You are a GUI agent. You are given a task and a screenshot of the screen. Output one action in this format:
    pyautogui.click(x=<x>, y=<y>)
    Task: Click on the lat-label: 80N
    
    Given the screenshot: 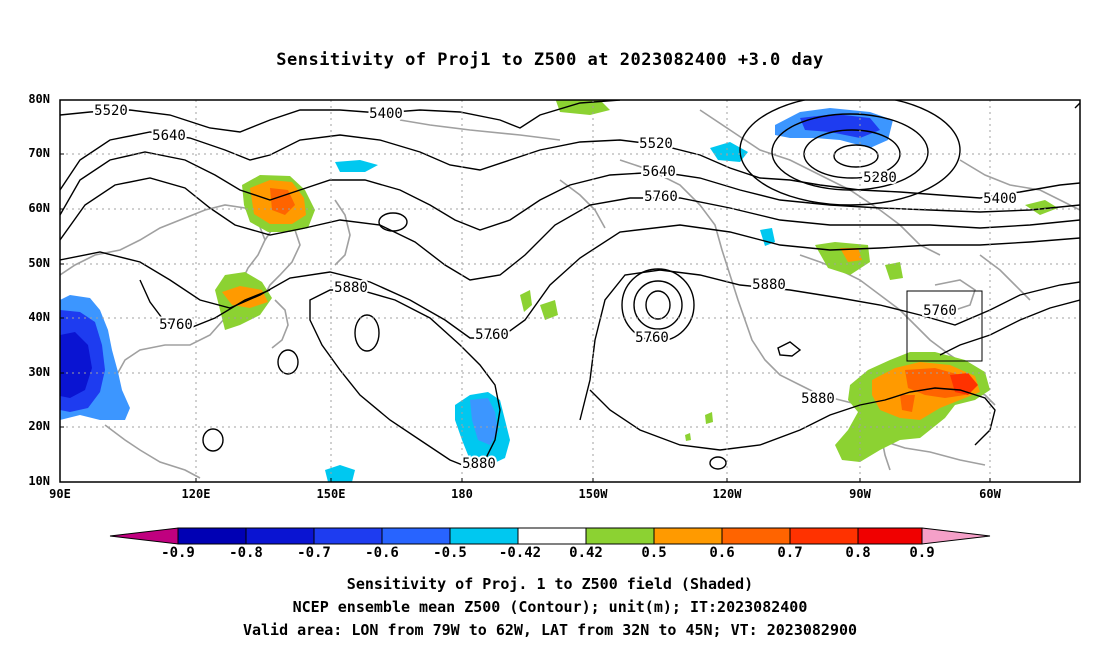 What is the action you would take?
    pyautogui.click(x=39, y=99)
    